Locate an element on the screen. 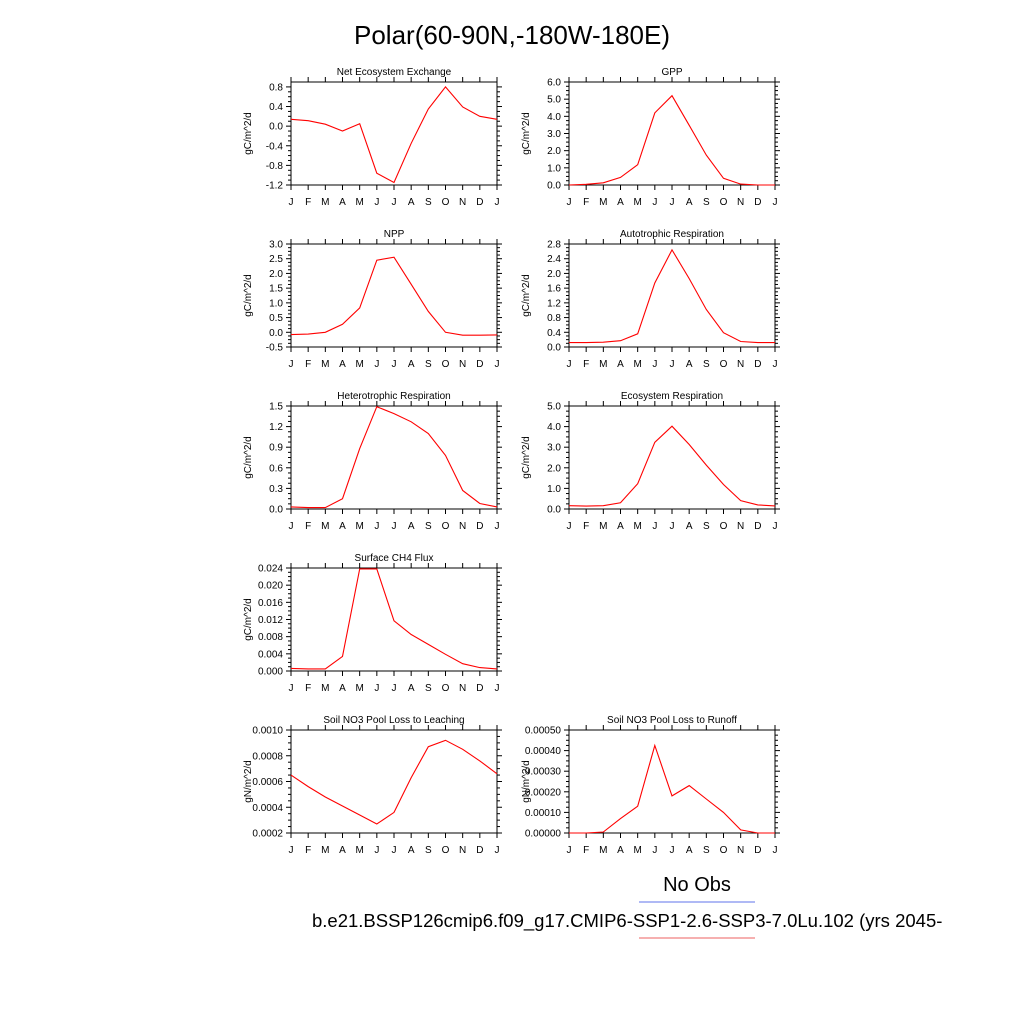 The height and width of the screenshot is (1024, 1024). y-tick-label: 0.0004 is located at coordinates (267, 808).